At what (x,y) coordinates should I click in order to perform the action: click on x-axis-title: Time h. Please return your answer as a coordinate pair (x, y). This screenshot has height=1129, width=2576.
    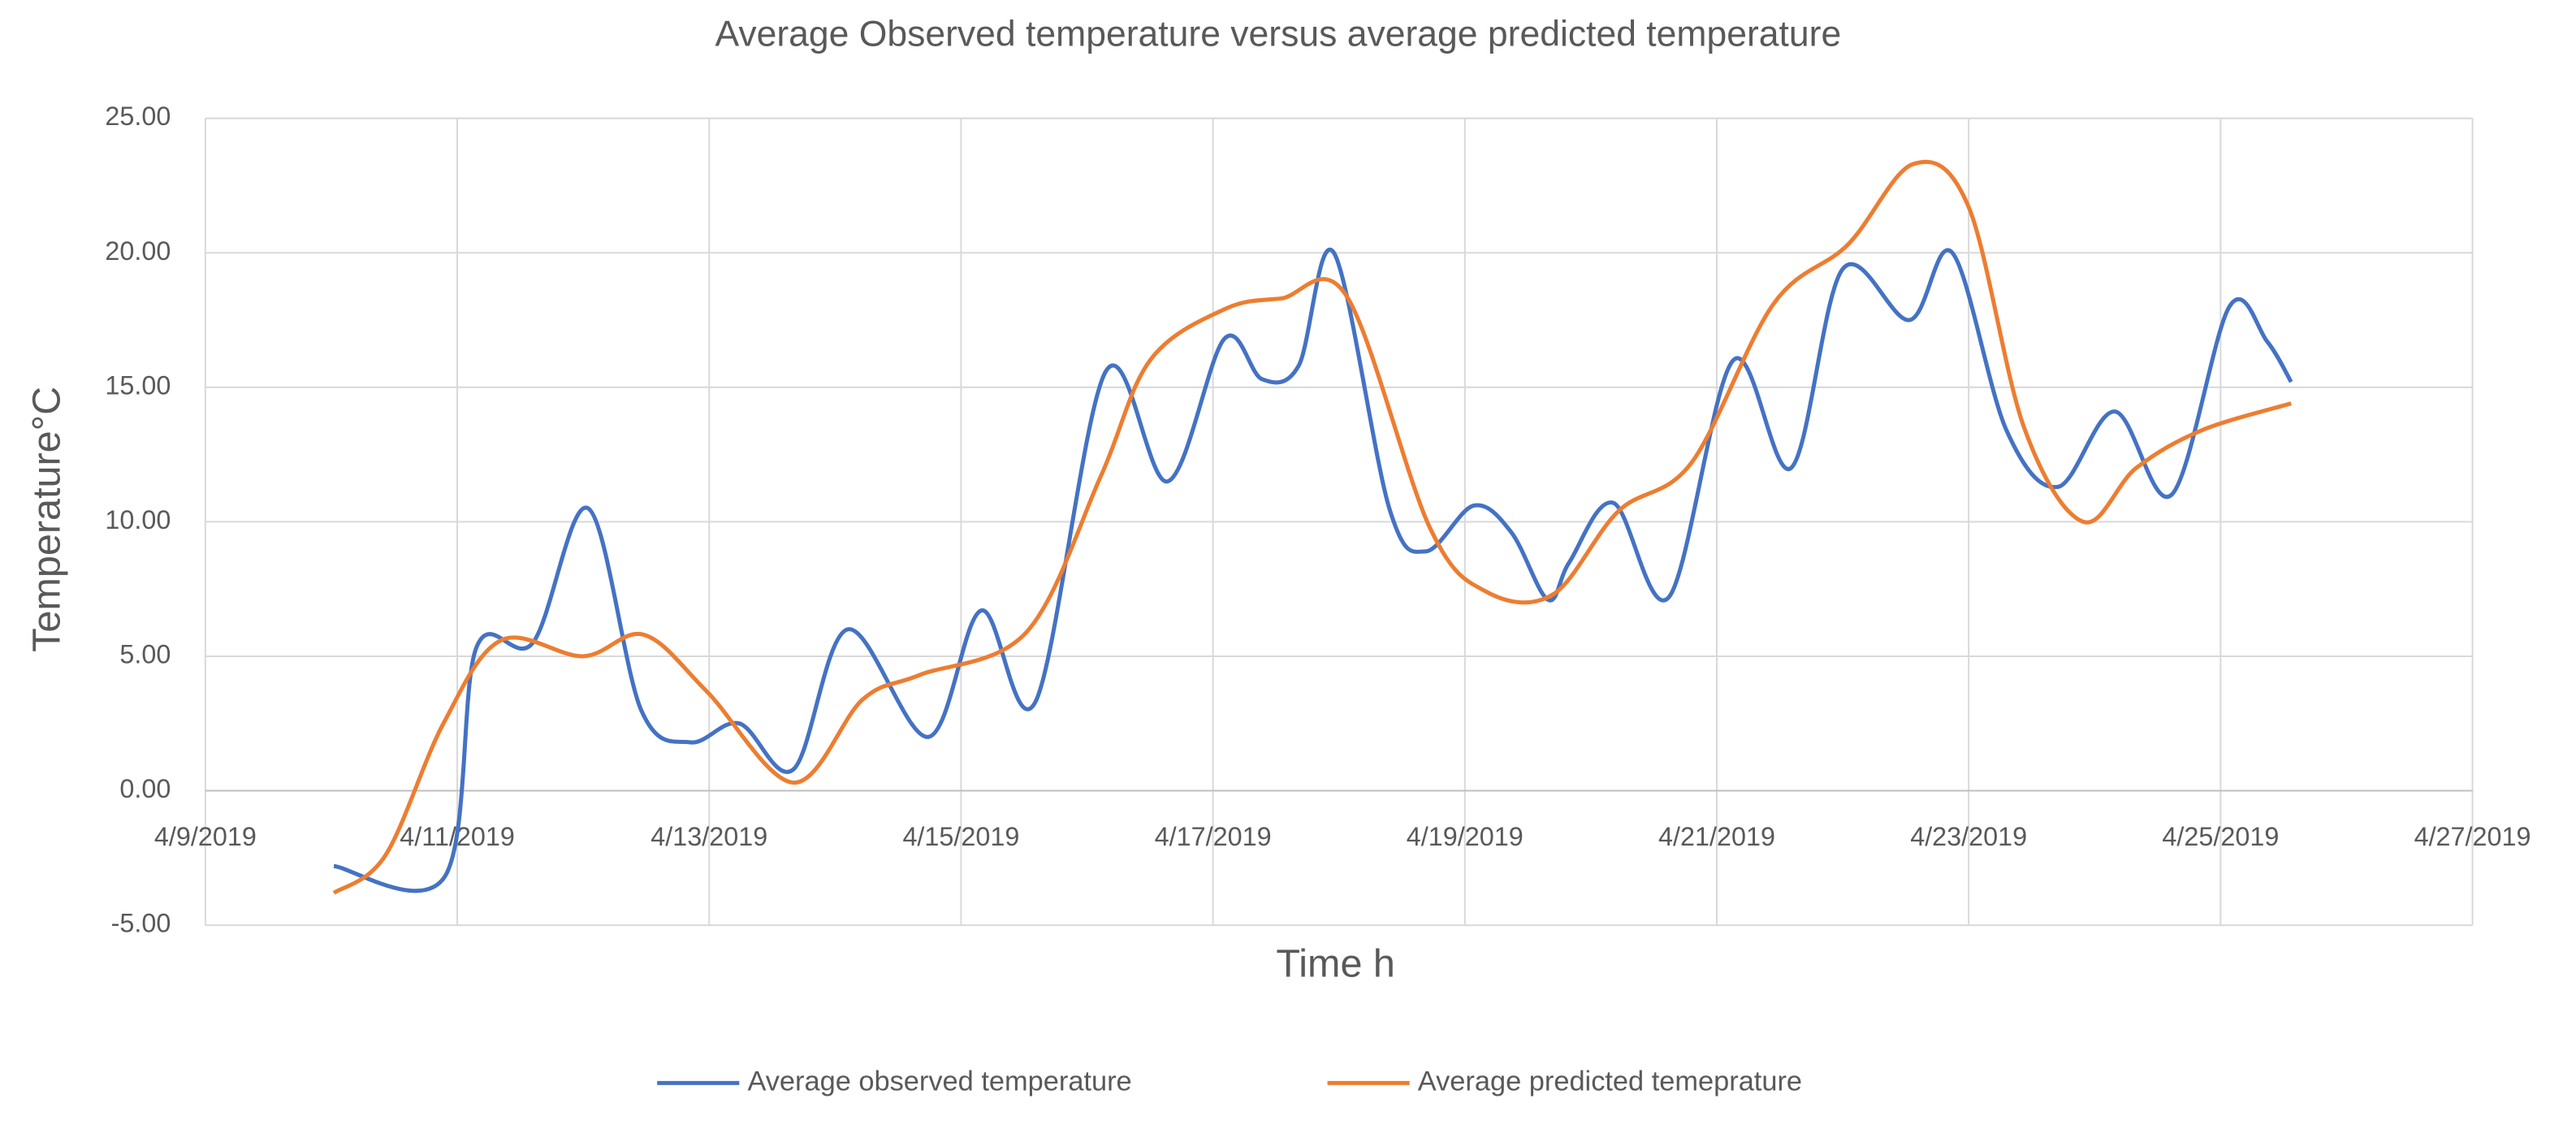
    Looking at the image, I should click on (1335, 964).